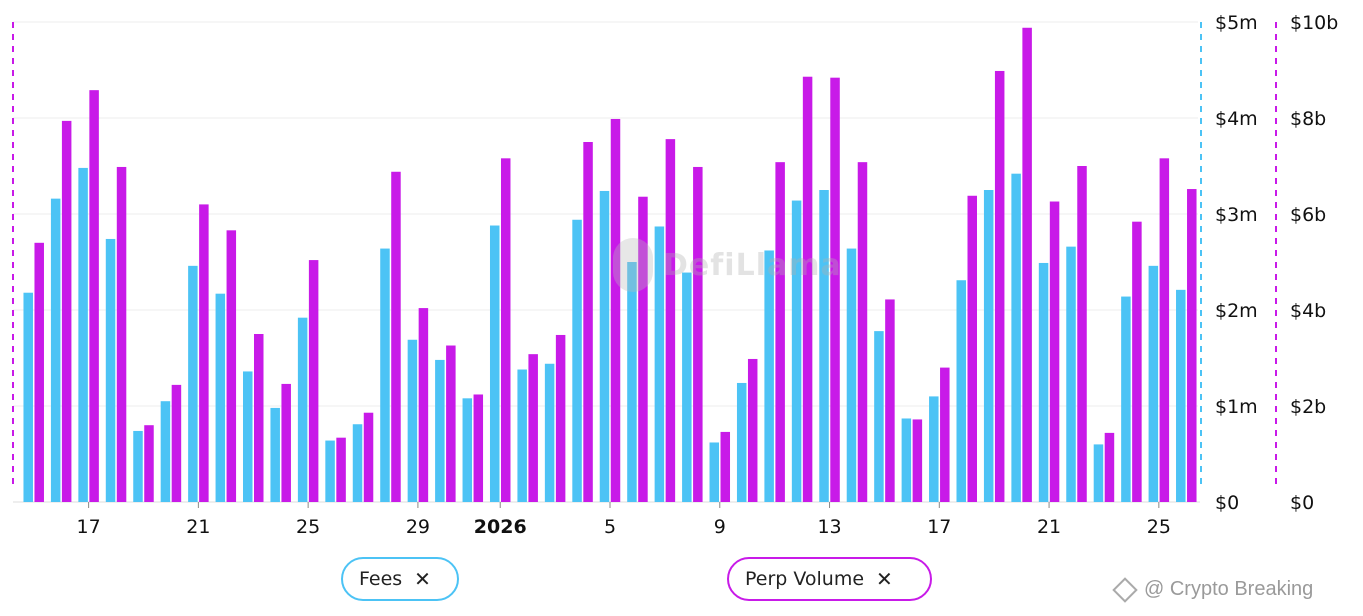 Image resolution: width=1363 pixels, height=616 pixels. I want to click on legend-fees-button: Fees ✕, so click(400, 579).